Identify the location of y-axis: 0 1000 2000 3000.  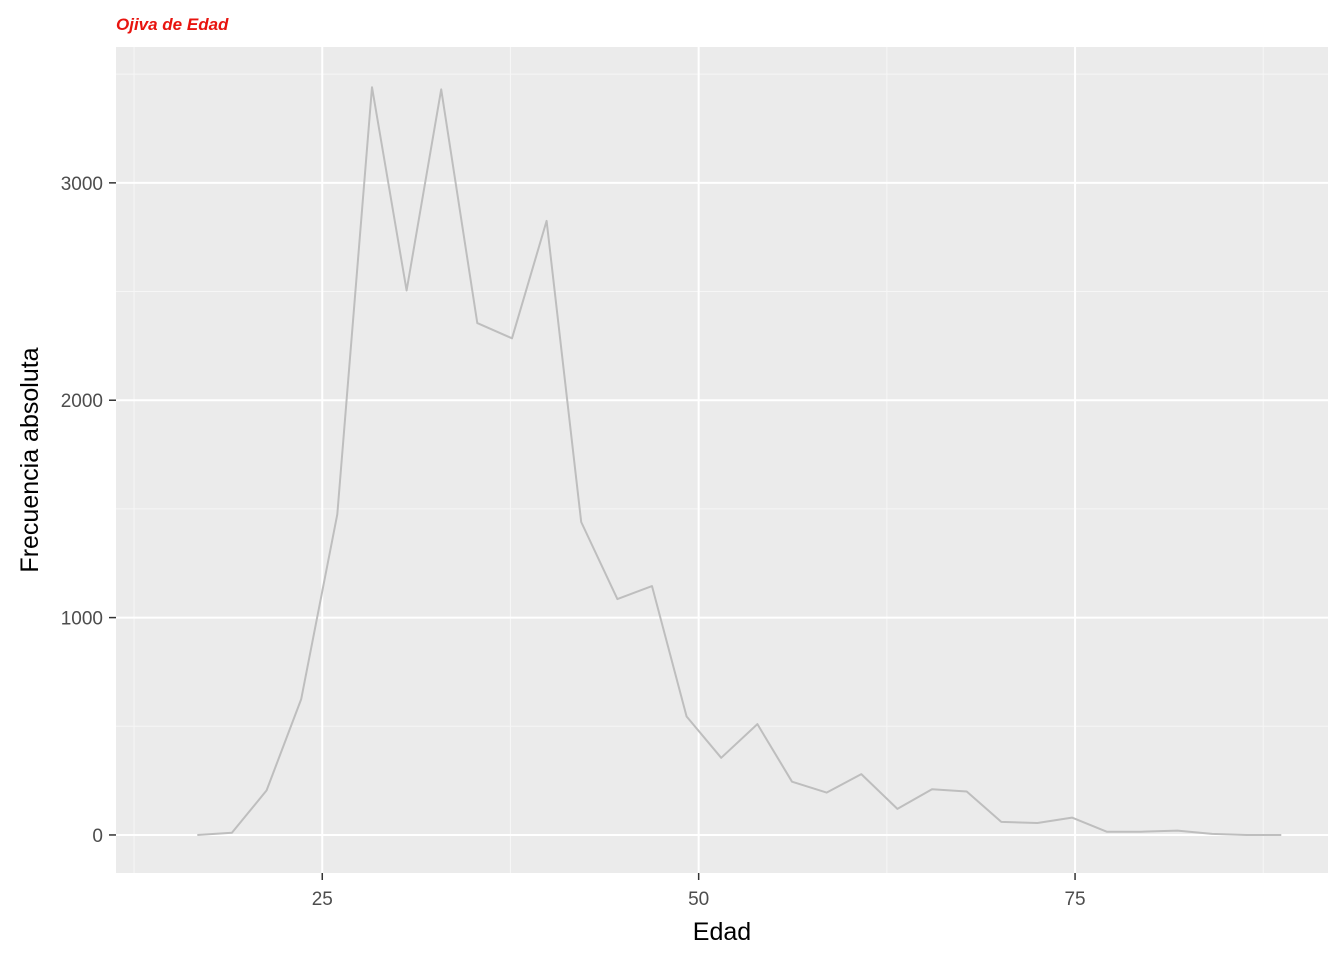
(88, 510).